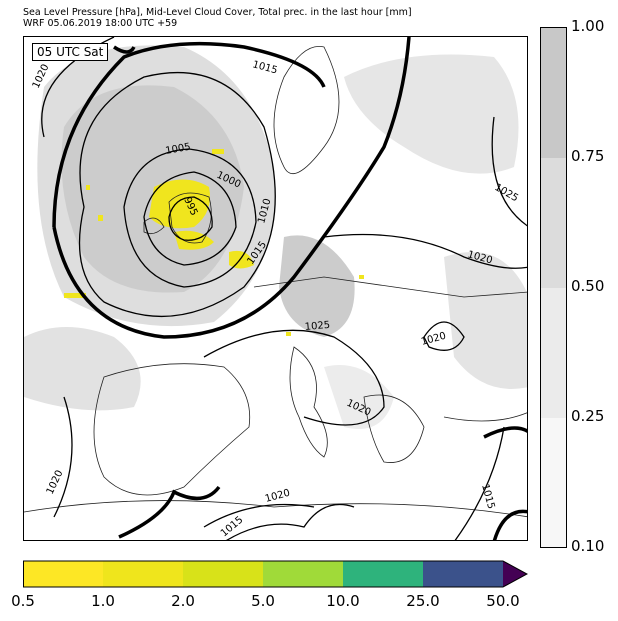 The width and height of the screenshot is (618, 621). What do you see at coordinates (343, 601) in the screenshot?
I see `precip-tick-label: 10.0` at bounding box center [343, 601].